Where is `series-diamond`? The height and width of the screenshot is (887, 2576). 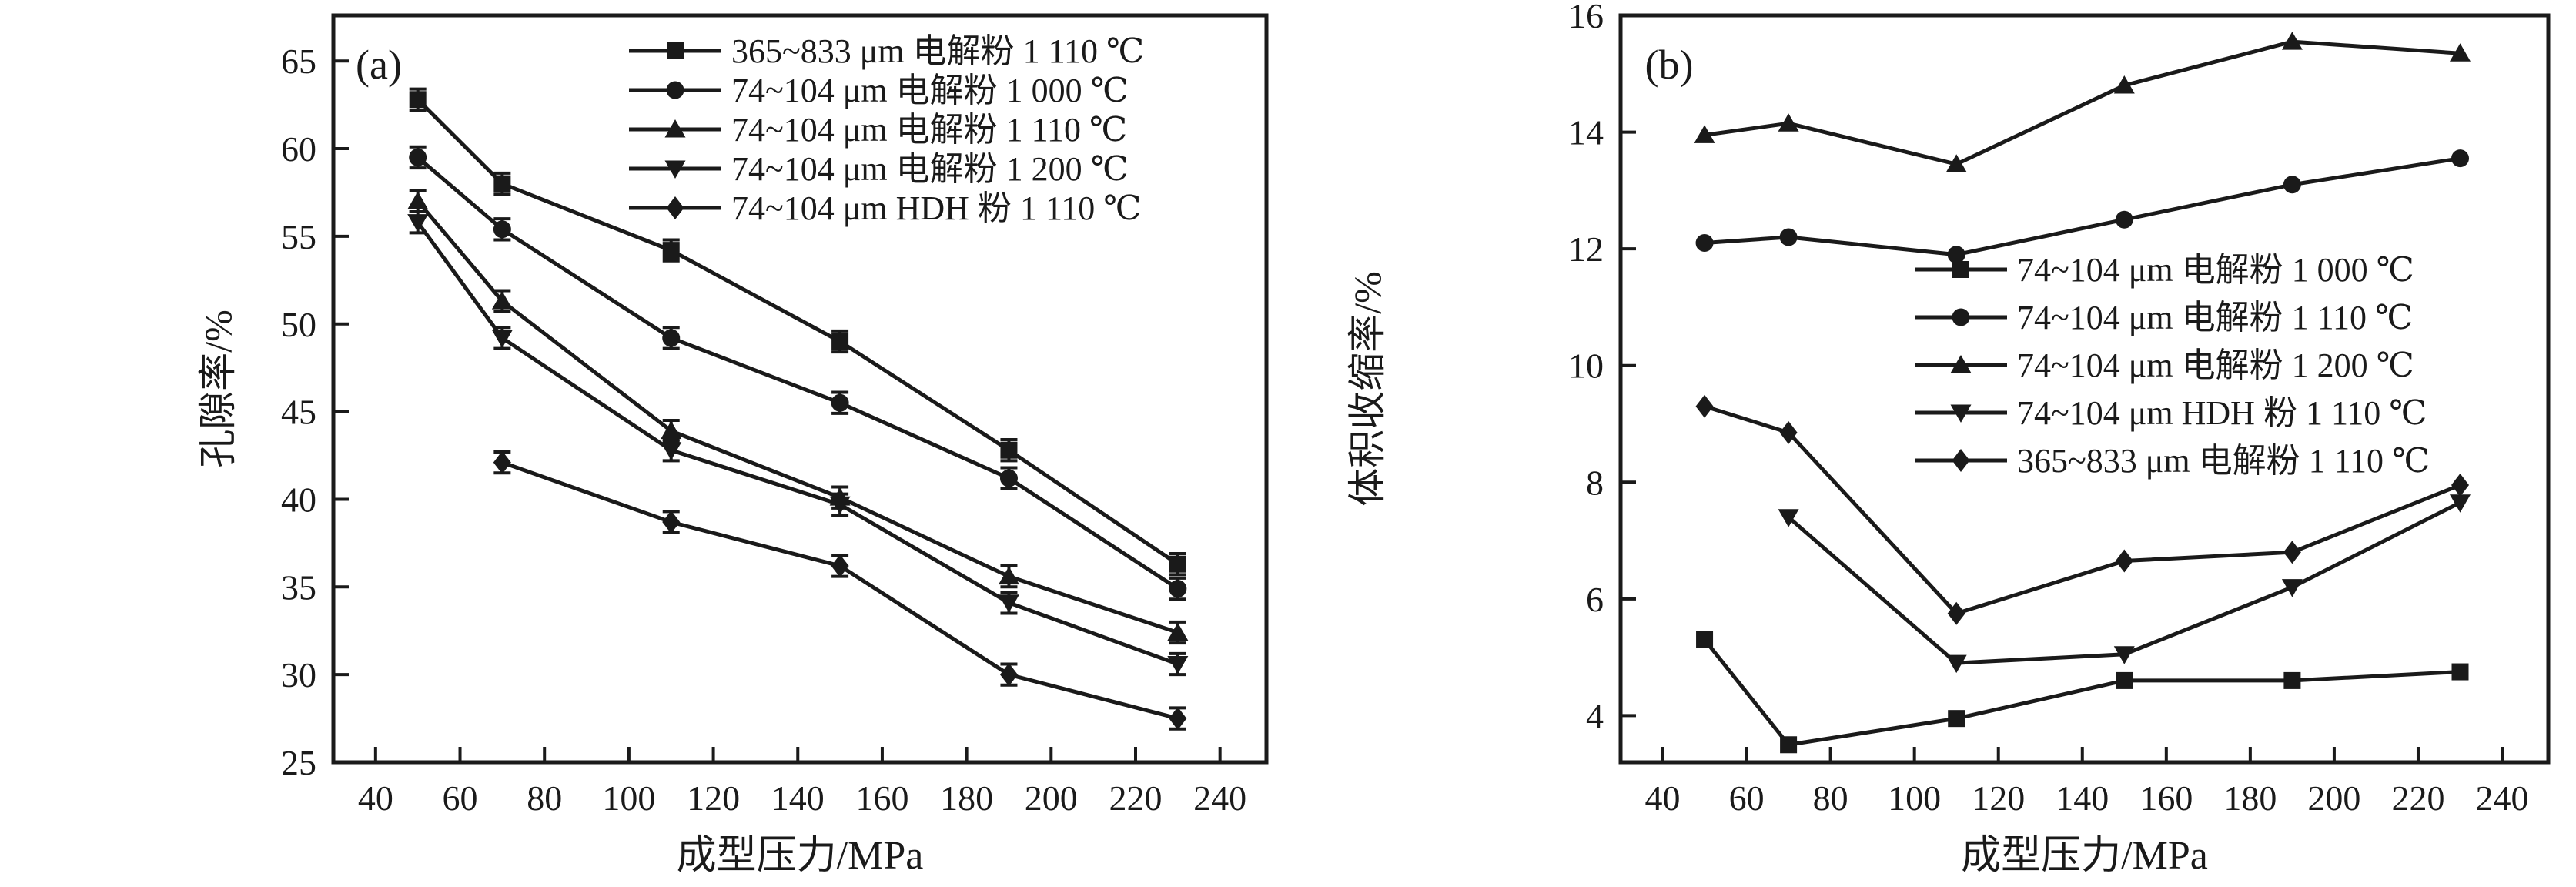 series-diamond is located at coordinates (840, 590).